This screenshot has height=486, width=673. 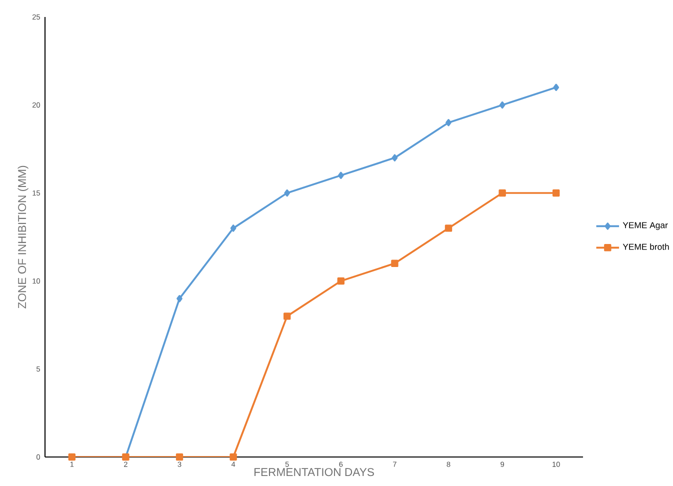 I want to click on y-axis-title: ZONE OF INHIBITION (MM), so click(x=23, y=237).